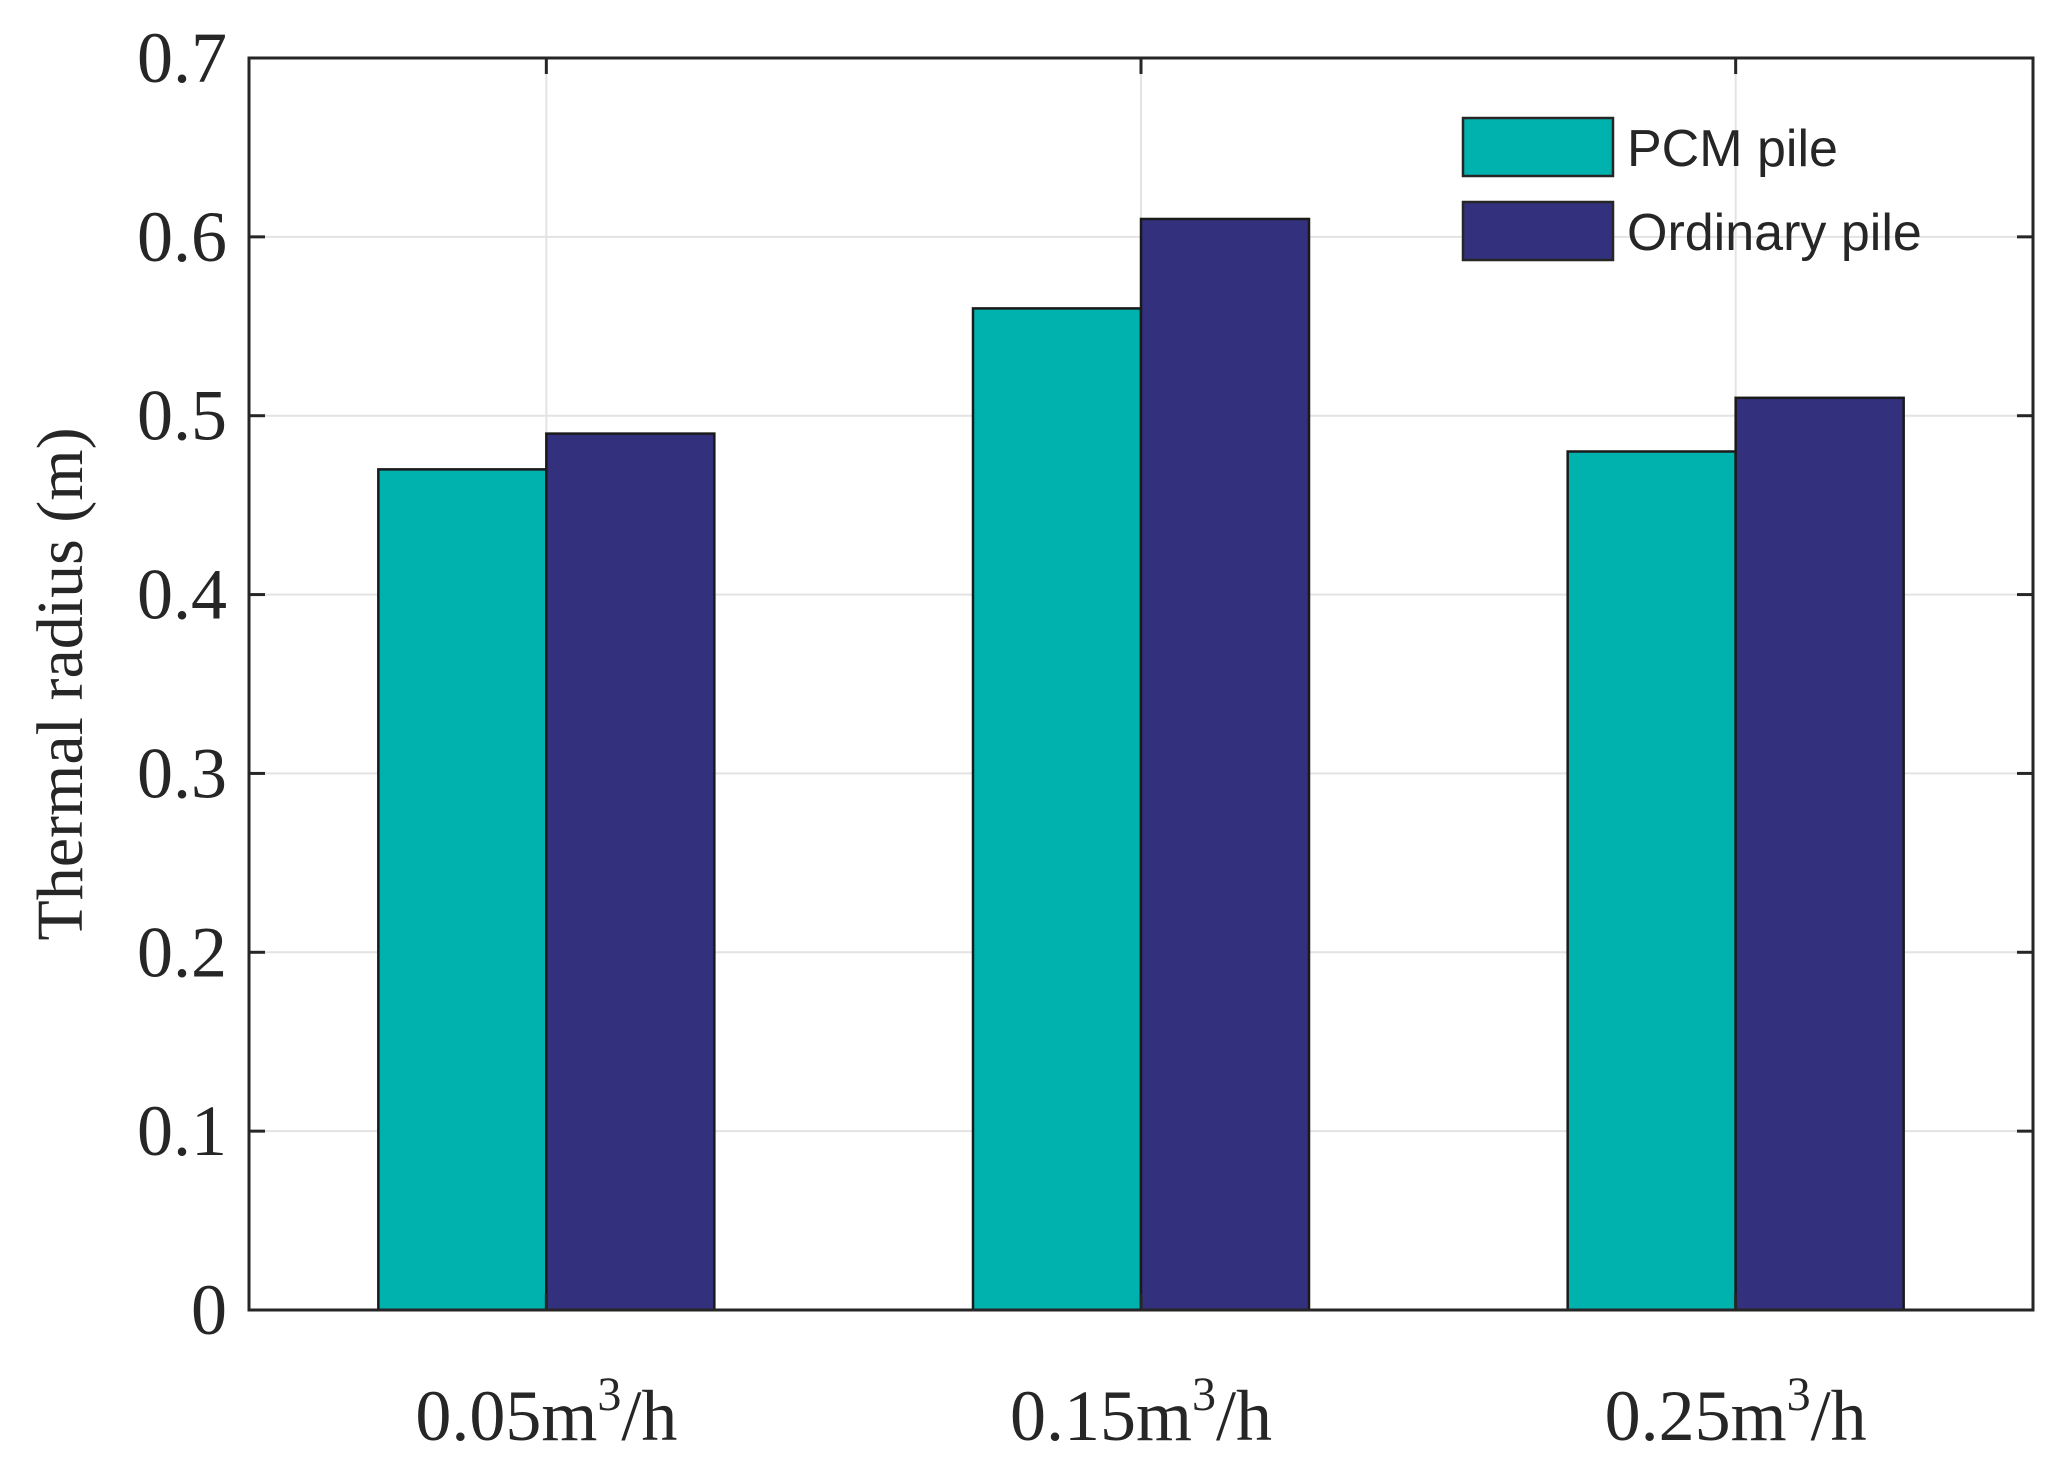  What do you see at coordinates (1691, 189) in the screenshot?
I see `legend: PCM pile Ordinary pile` at bounding box center [1691, 189].